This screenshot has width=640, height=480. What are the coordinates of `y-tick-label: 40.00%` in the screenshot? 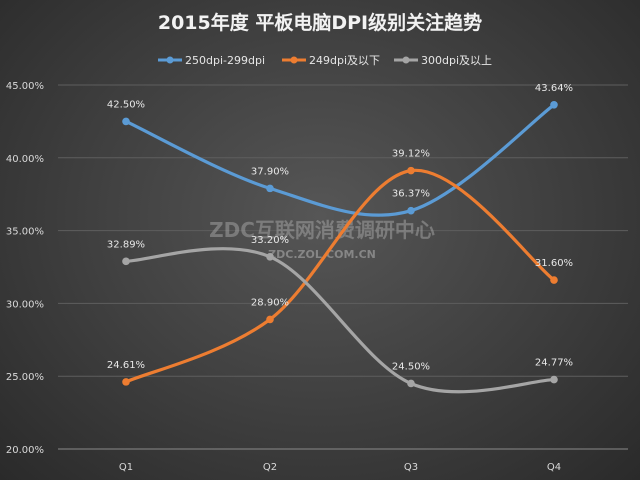 It's located at (25, 159).